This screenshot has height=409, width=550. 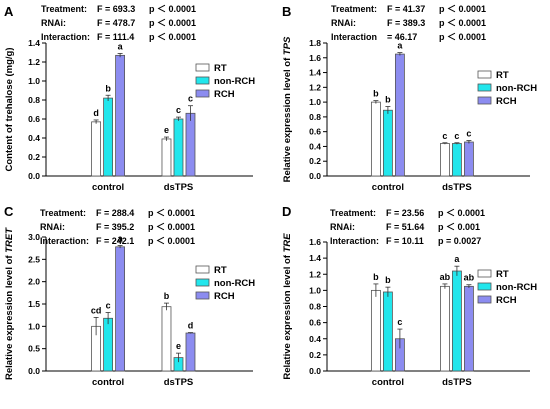 What do you see at coordinates (9, 109) in the screenshot?
I see `y-axis-label: Content of trehalose (mg/g)` at bounding box center [9, 109].